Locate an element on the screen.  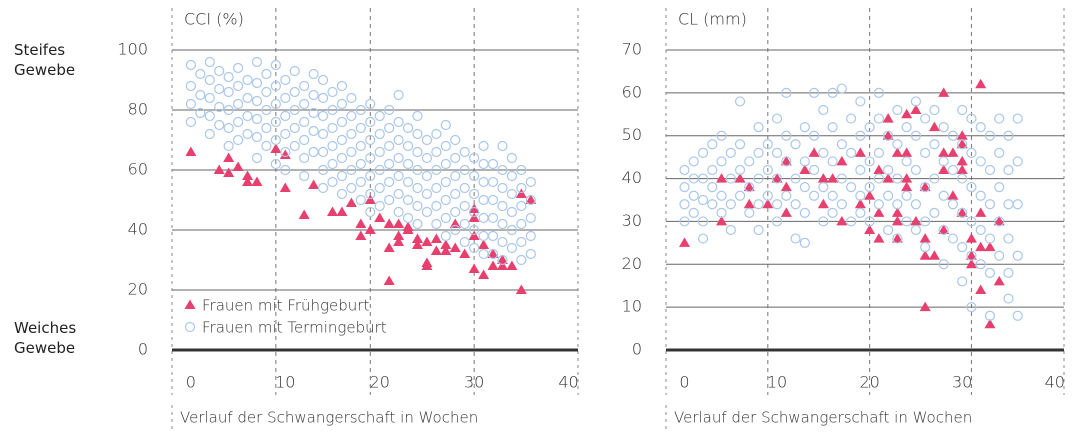
y-tick-label: 20 is located at coordinates (632, 263).